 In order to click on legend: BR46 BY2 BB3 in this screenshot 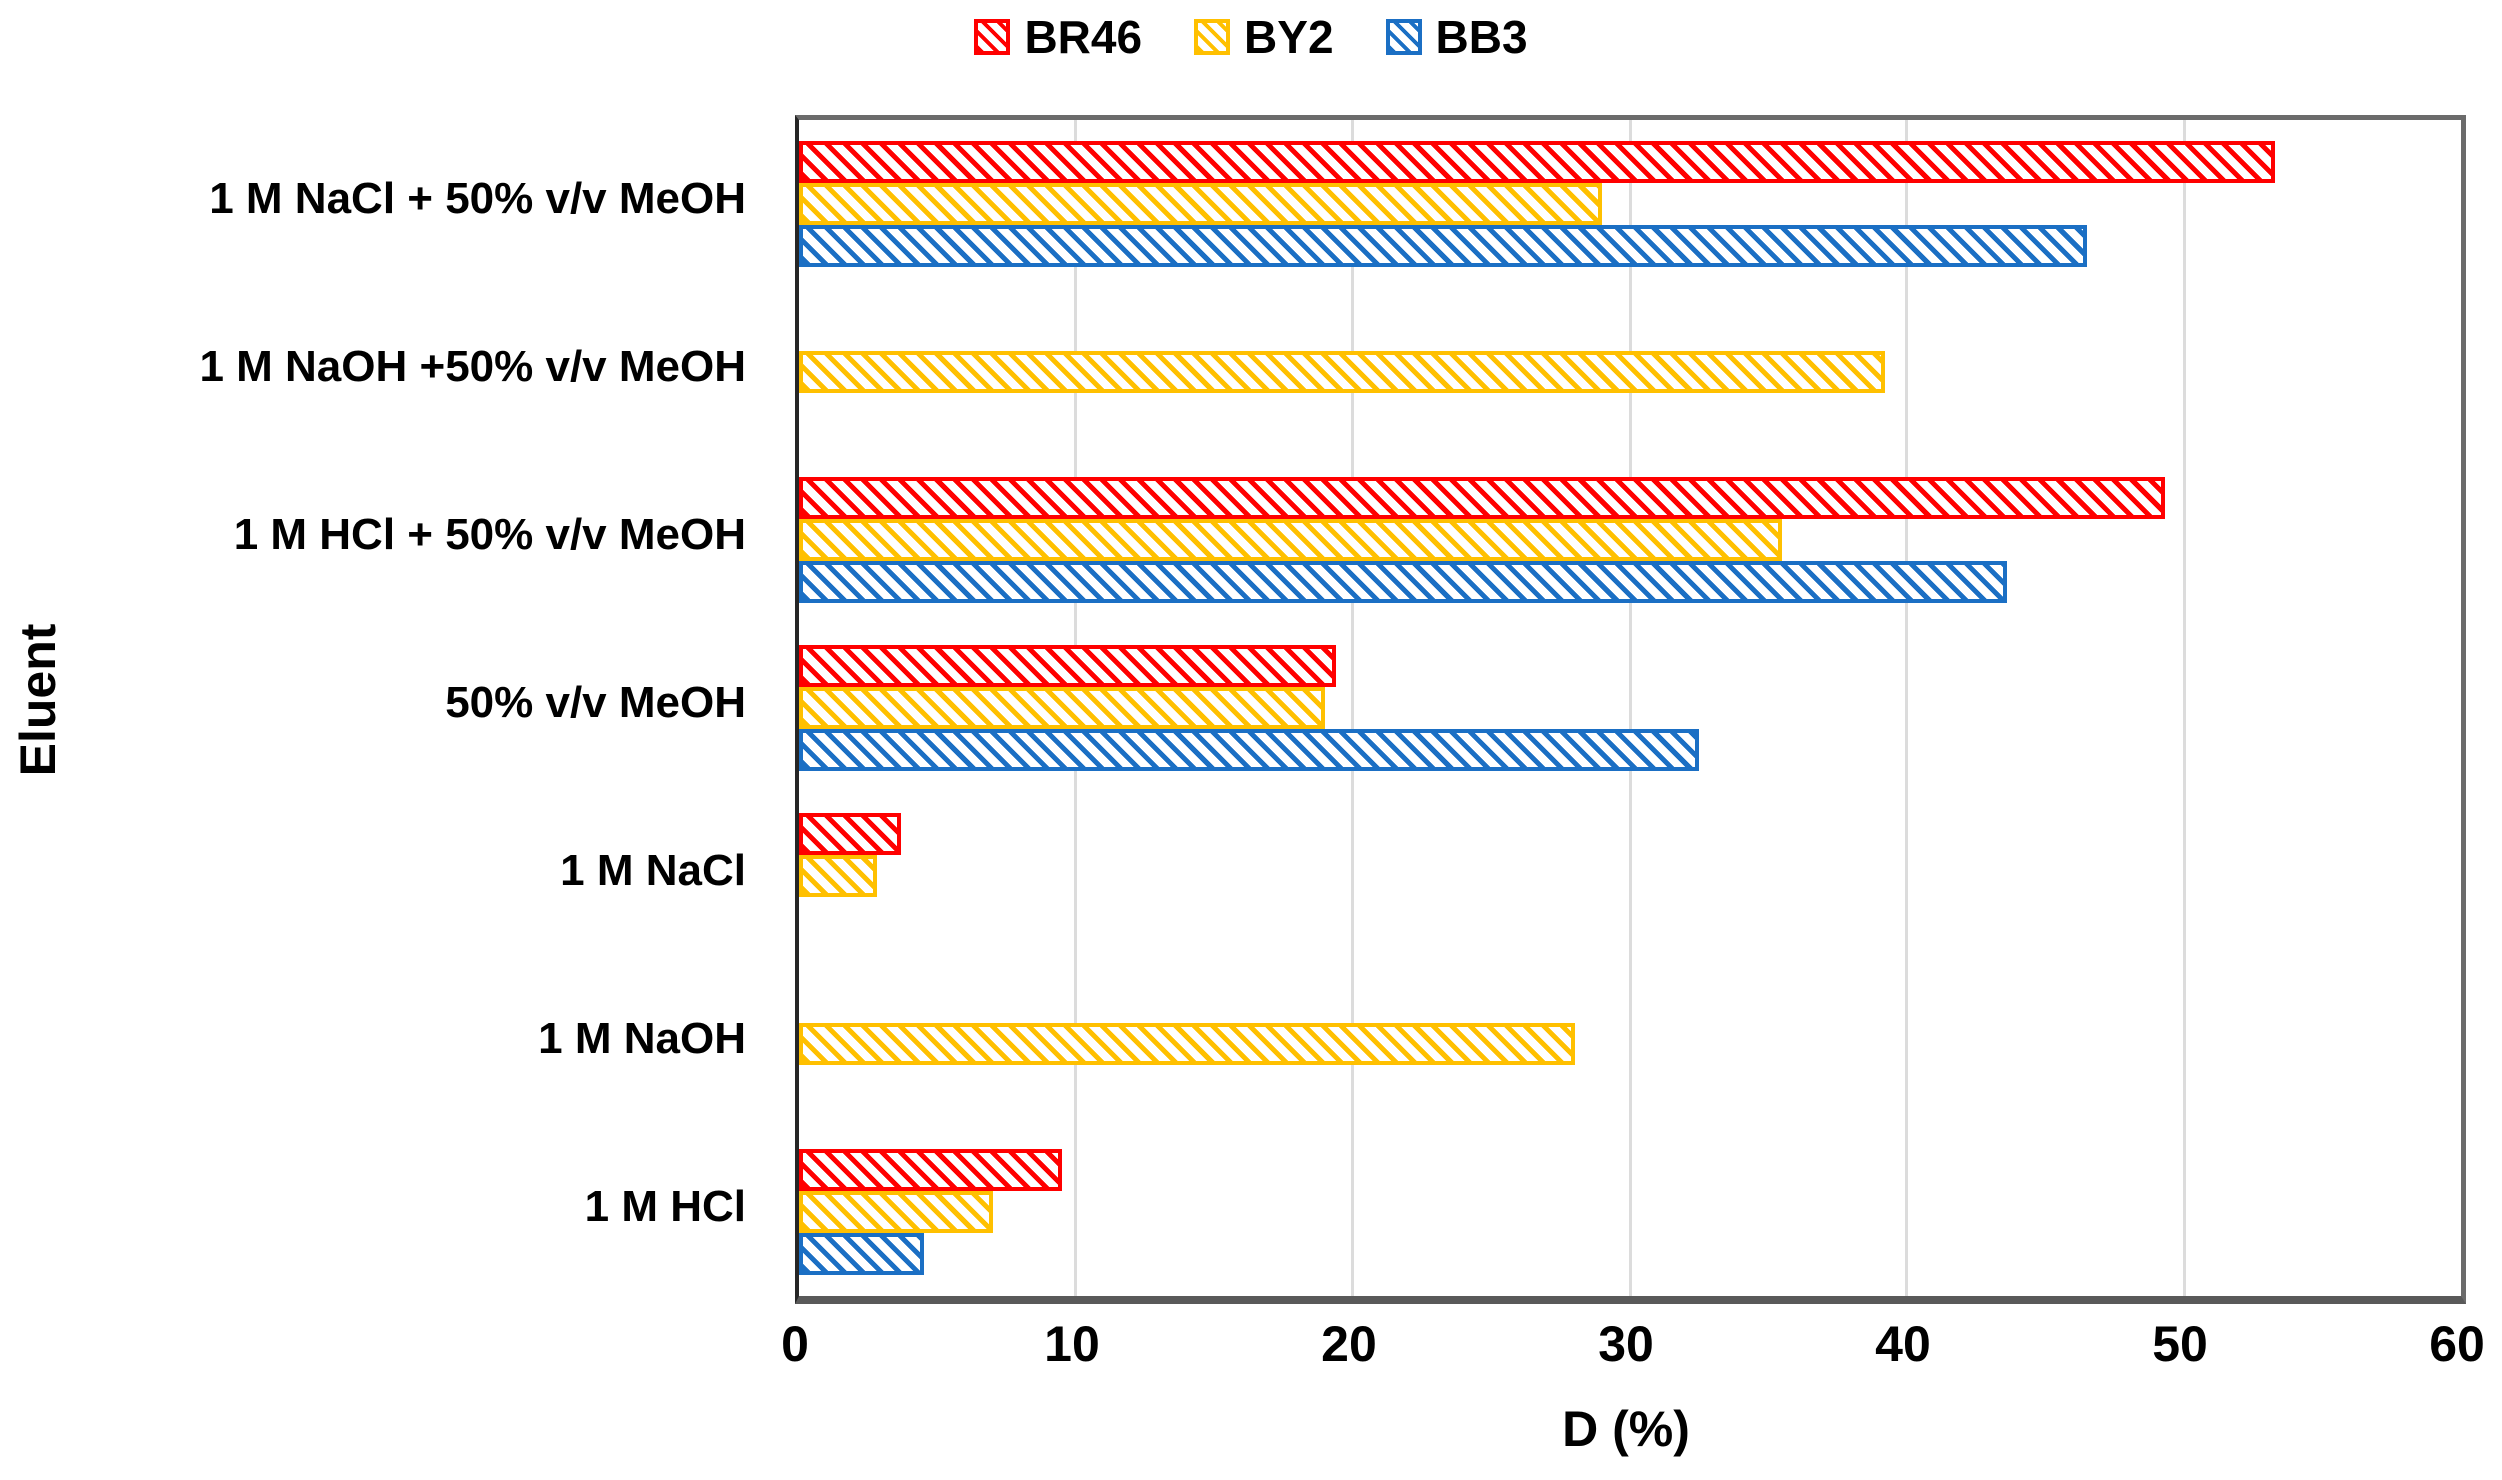, I will do `click(1251, 37)`.